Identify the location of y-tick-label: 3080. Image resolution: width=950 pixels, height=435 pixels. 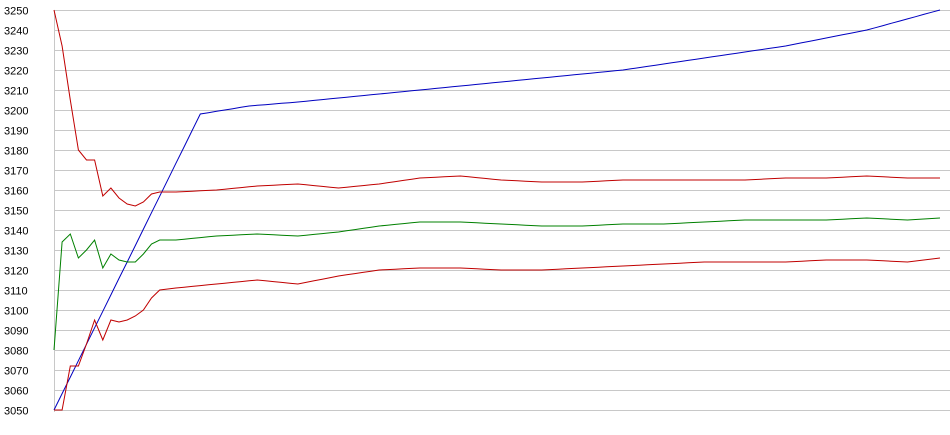
(16, 352).